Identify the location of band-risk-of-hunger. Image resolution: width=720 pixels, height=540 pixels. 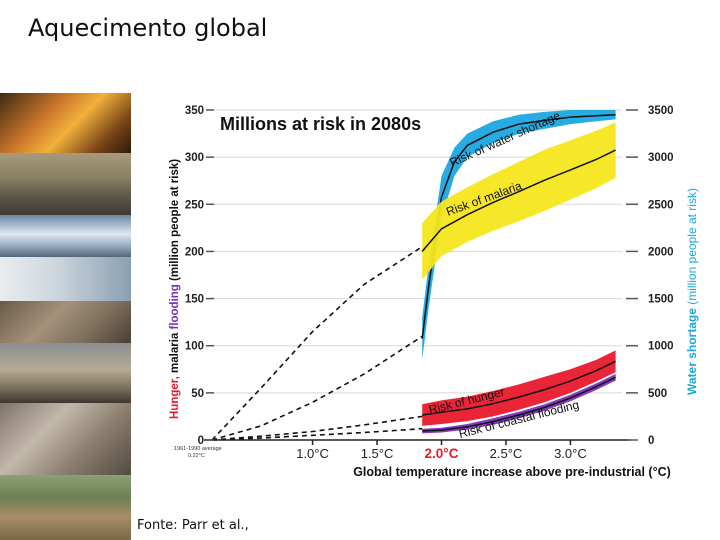
(519, 388).